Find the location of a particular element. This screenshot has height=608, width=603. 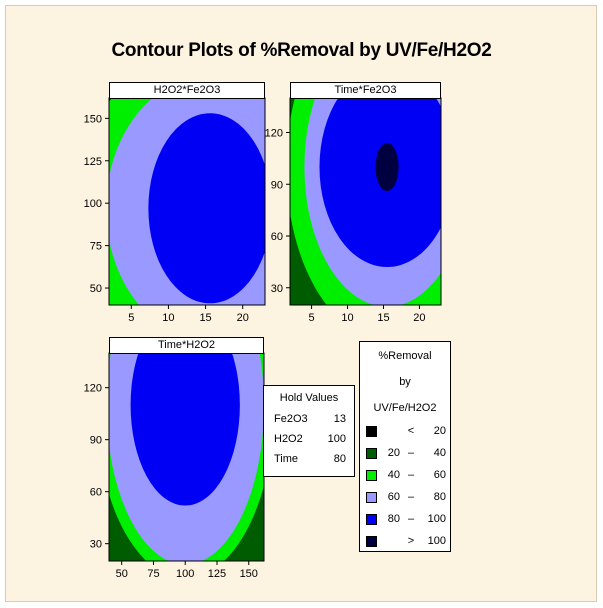

contour-panel-time-h2o2: 50 75 100 125 150 30 60 90 120 is located at coordinates (174, 466).